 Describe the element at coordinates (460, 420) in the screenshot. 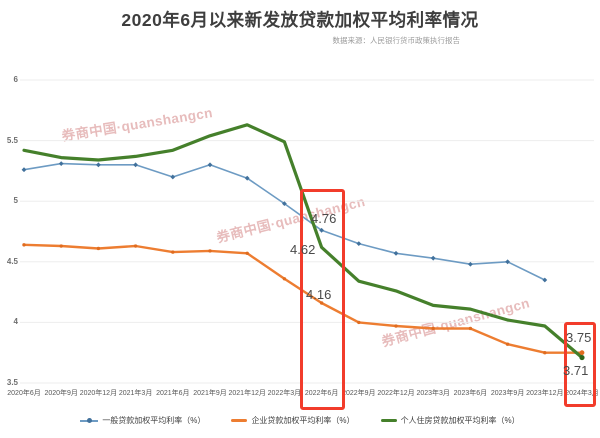

I see `legend-label: 个人住房贷款加权平均利率（%）` at that location.